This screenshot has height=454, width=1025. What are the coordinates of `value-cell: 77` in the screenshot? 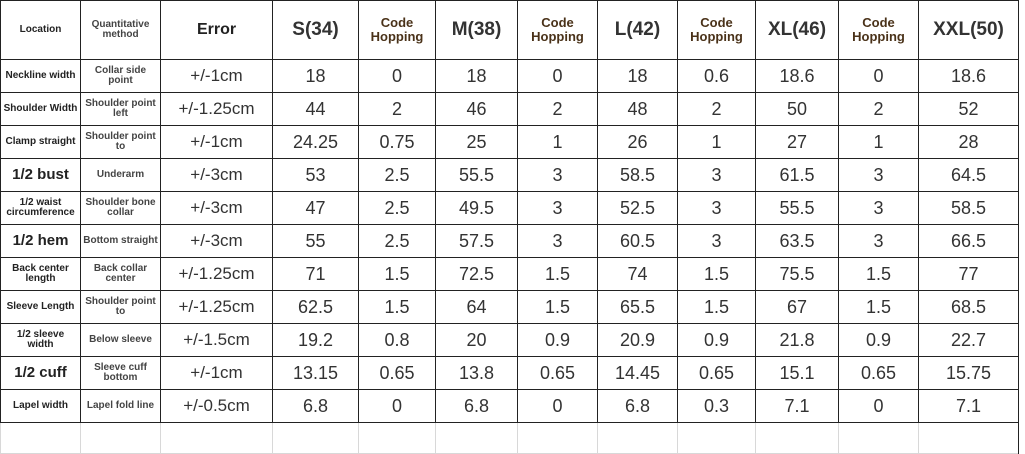 It's located at (968, 274).